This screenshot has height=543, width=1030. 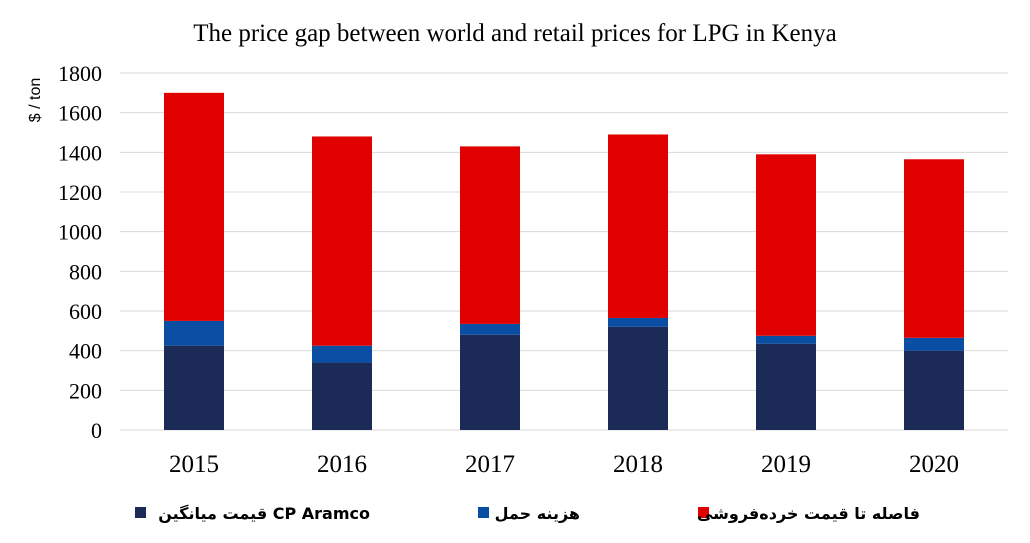 What do you see at coordinates (934, 464) in the screenshot?
I see `x-tick-label: 2020` at bounding box center [934, 464].